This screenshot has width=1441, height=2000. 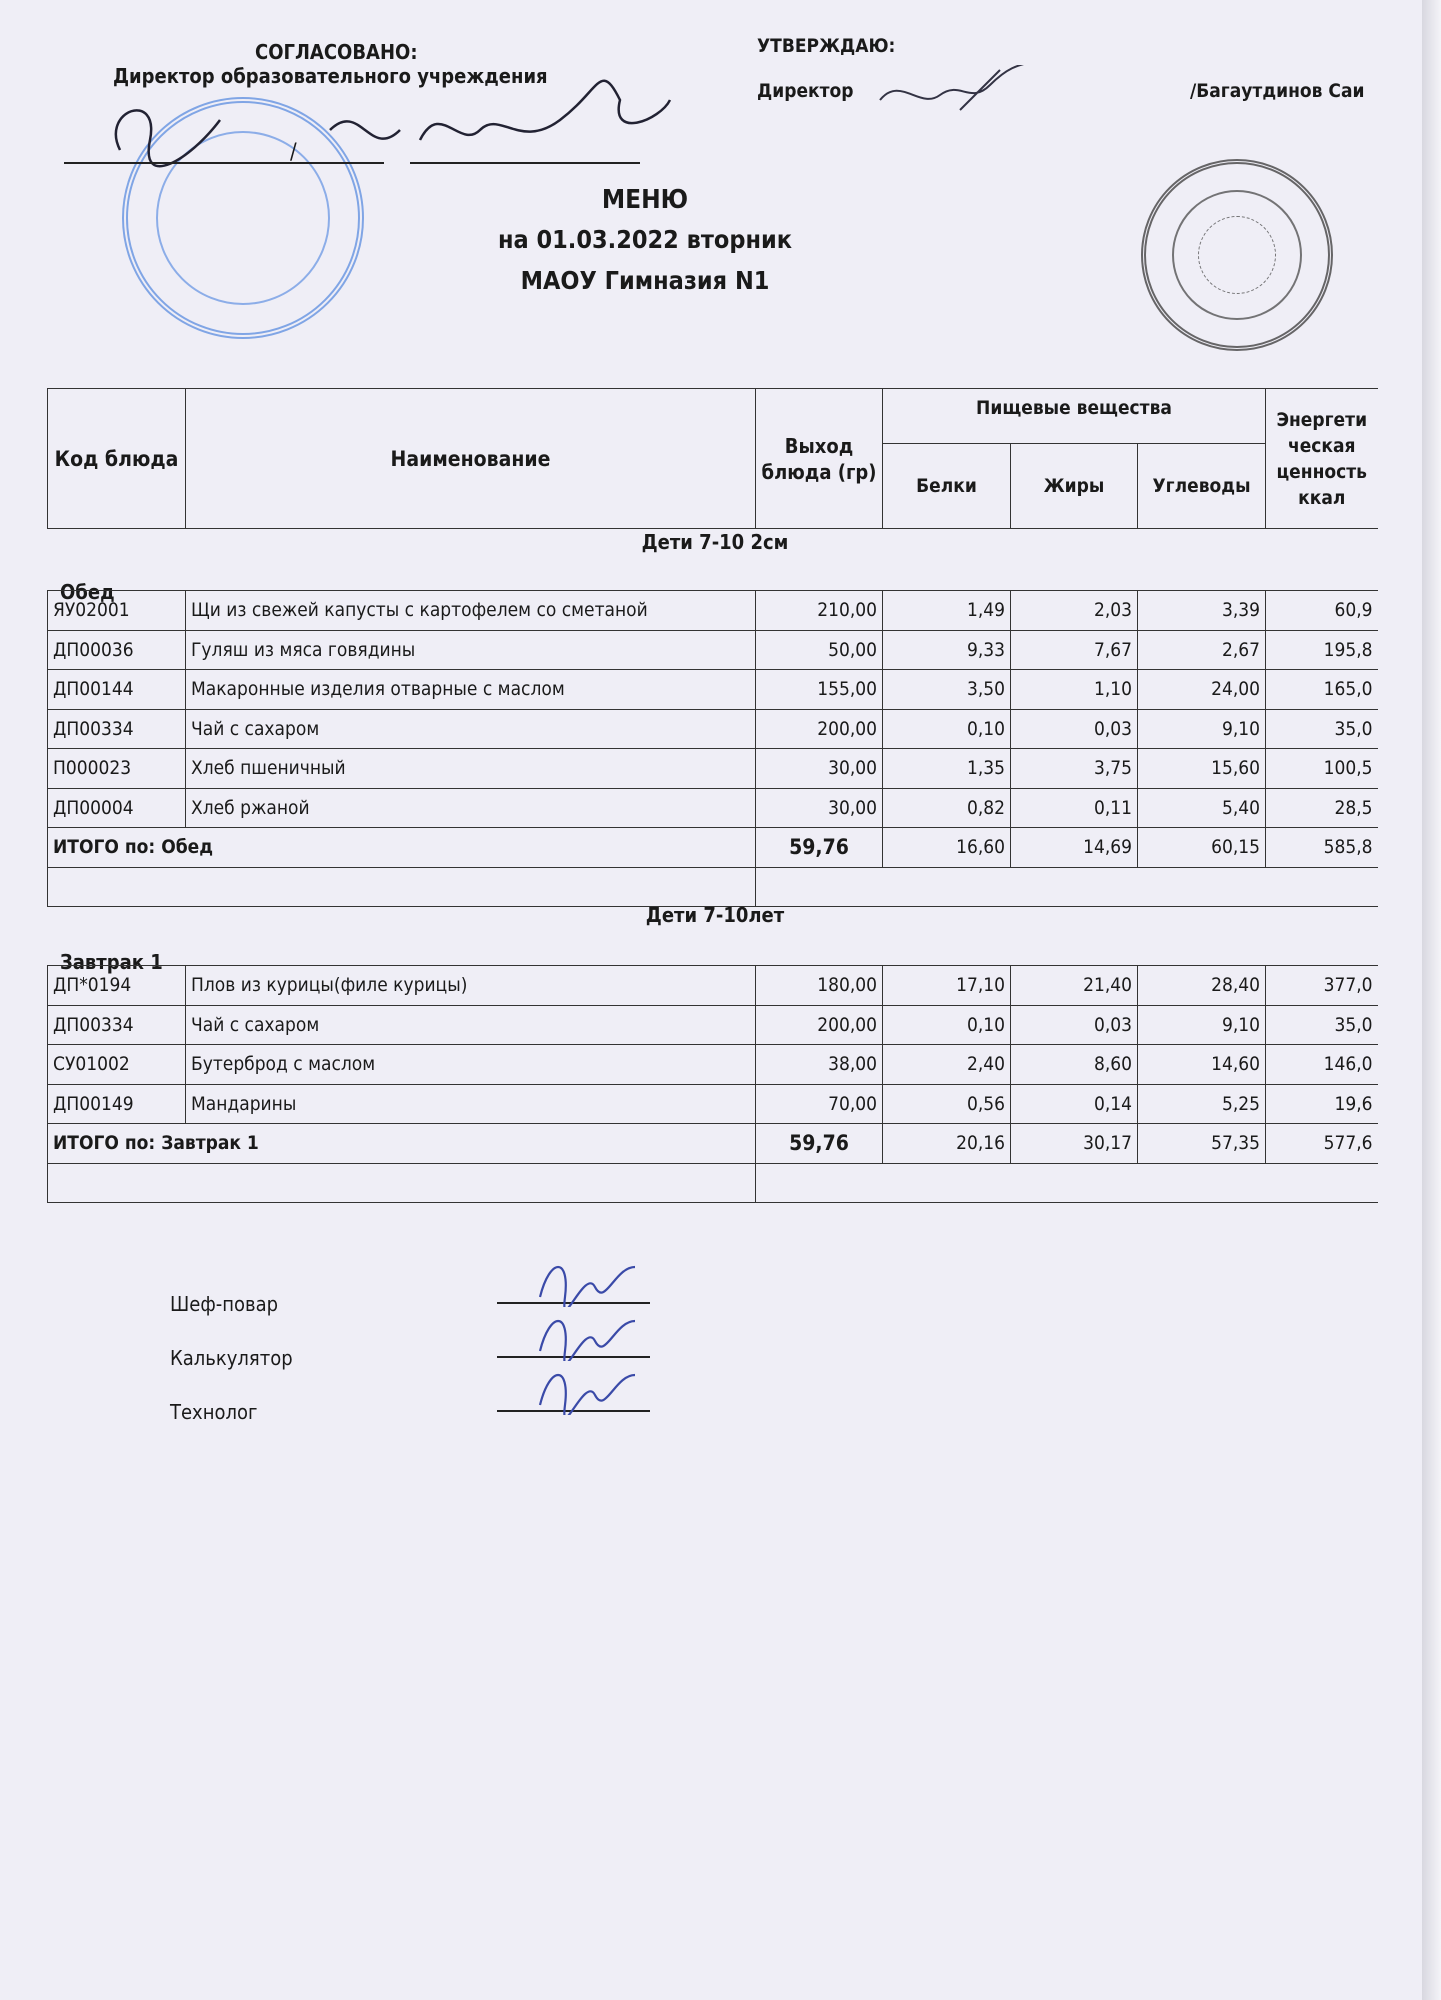 I want to click on cell: 5,40, so click(x=1201, y=807).